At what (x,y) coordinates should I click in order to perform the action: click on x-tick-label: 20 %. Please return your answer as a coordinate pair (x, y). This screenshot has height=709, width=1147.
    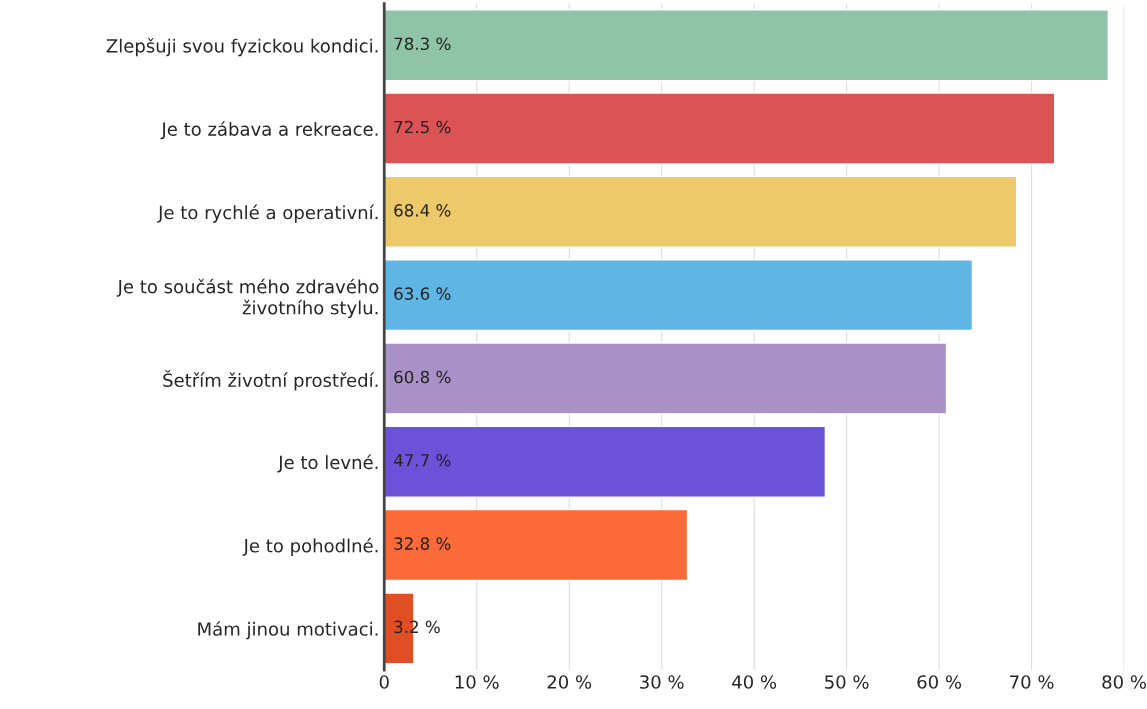
    Looking at the image, I should click on (569, 682).